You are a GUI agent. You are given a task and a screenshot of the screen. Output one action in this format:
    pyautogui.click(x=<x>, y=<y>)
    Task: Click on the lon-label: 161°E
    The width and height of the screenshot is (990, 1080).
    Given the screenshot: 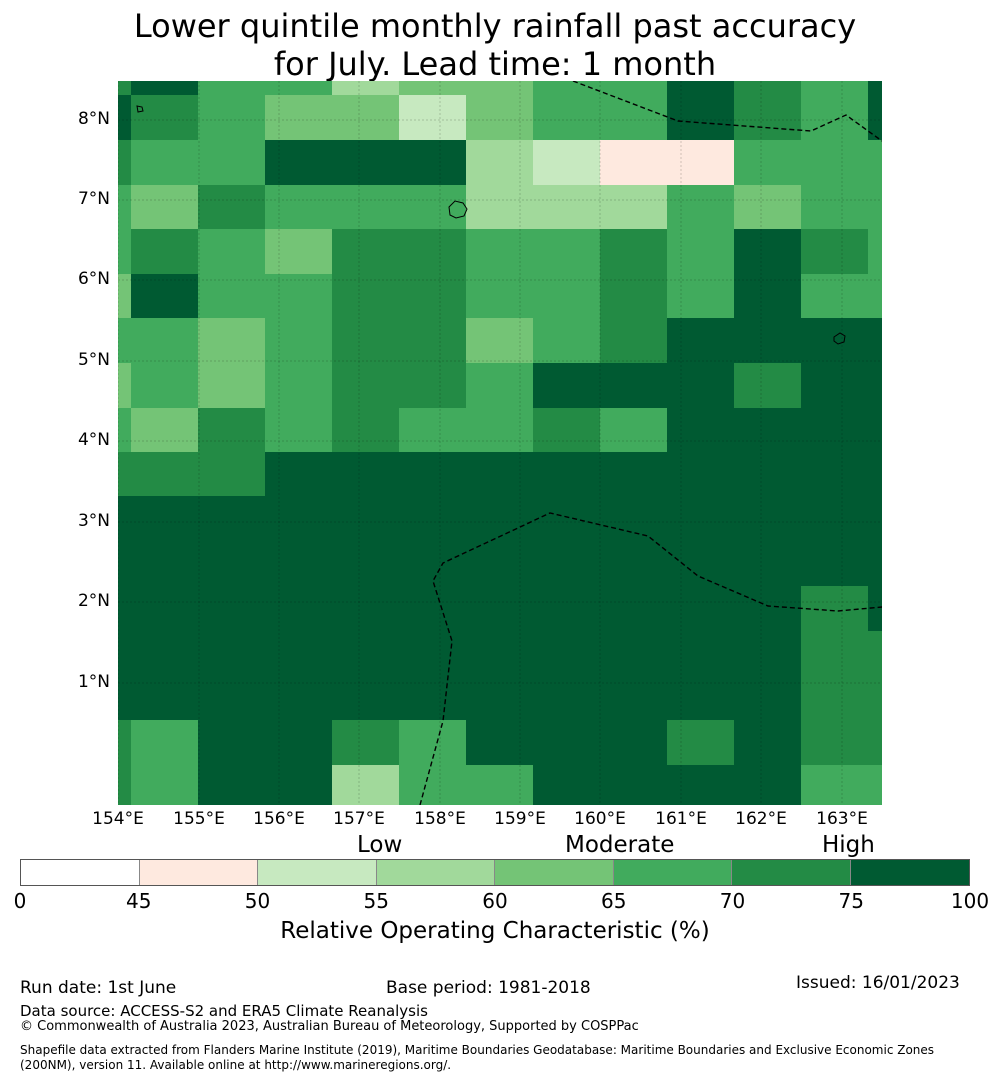 What is the action you would take?
    pyautogui.click(x=681, y=819)
    